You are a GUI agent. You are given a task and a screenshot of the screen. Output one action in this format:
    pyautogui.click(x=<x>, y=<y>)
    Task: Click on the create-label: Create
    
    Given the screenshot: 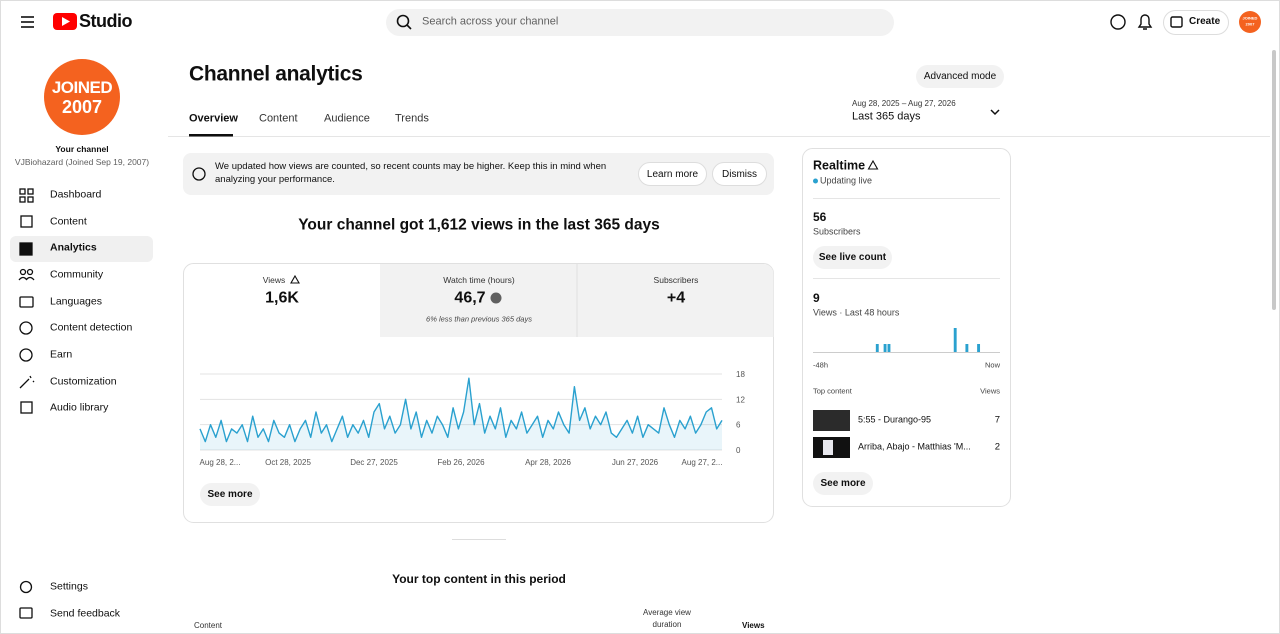 What is the action you would take?
    pyautogui.click(x=1205, y=21)
    